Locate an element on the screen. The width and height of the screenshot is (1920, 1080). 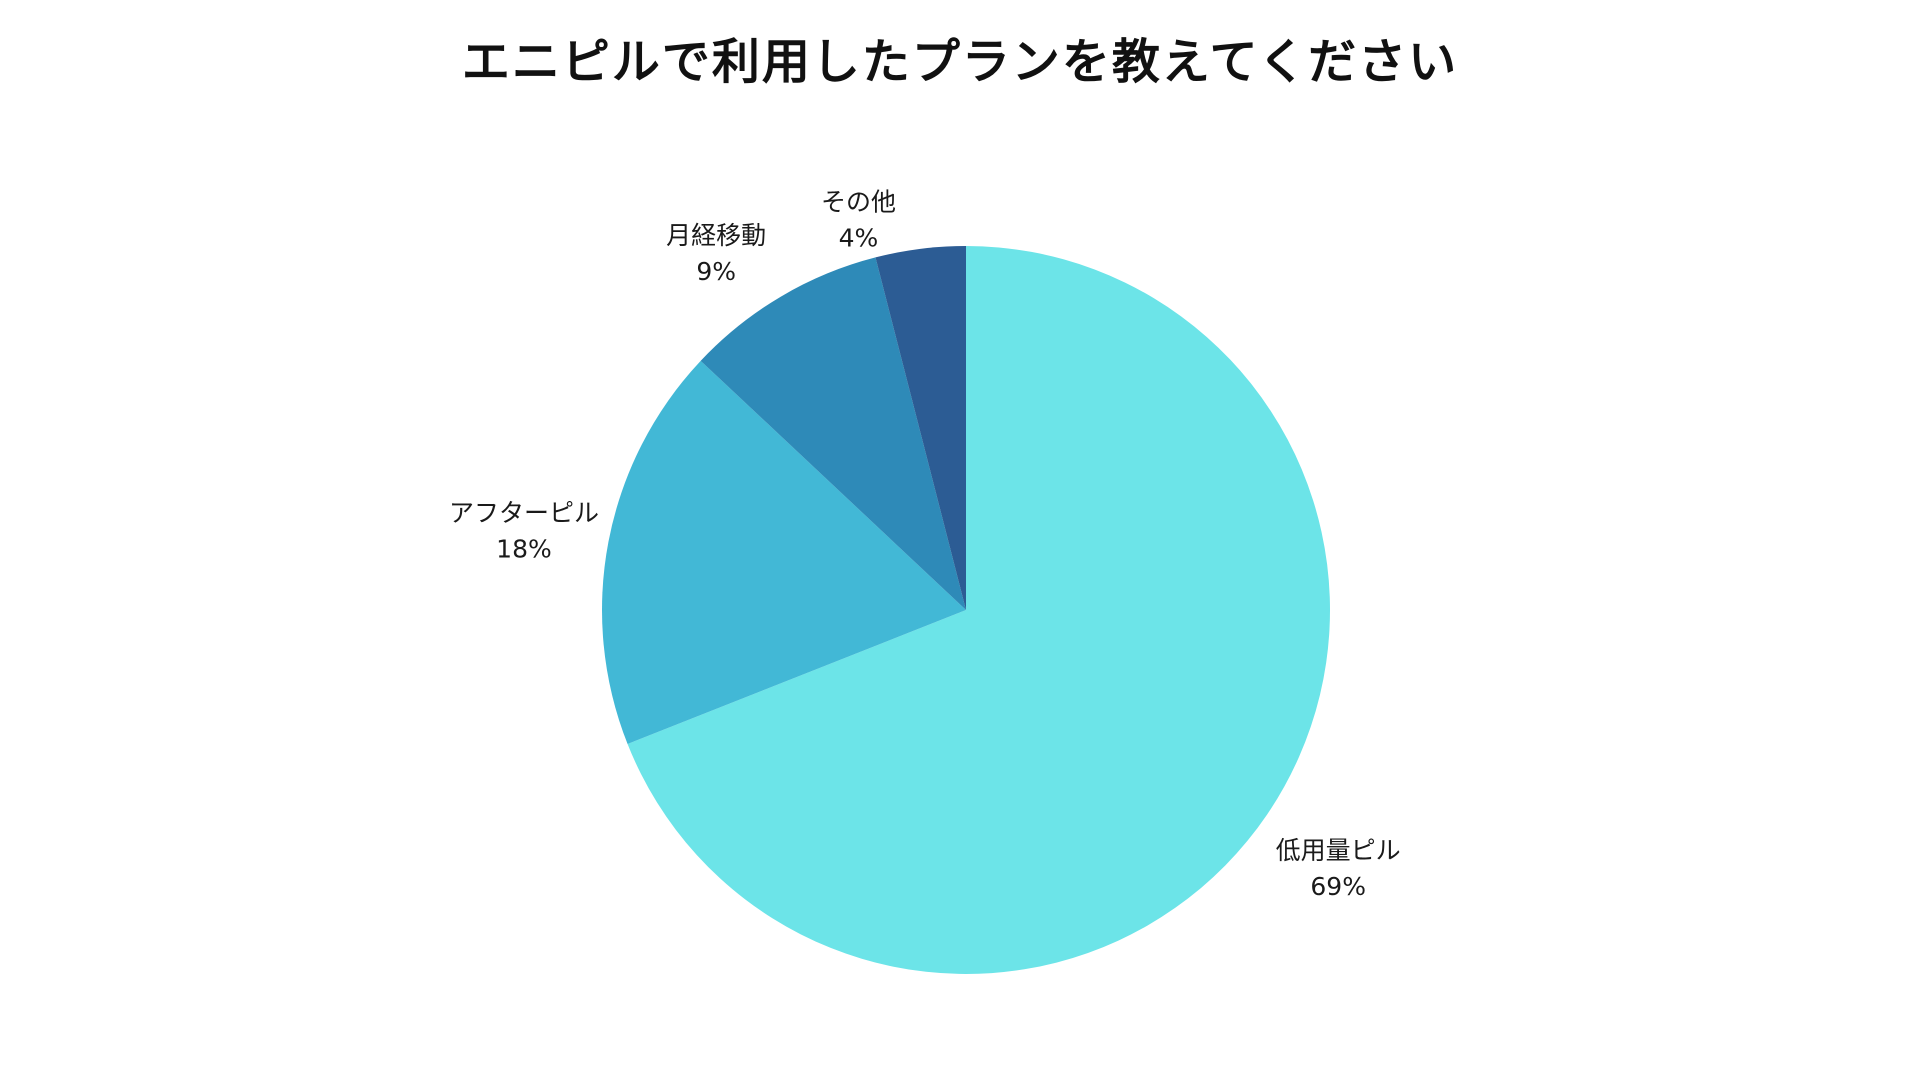
slice-2-value-label: 18% is located at coordinates (524, 549).